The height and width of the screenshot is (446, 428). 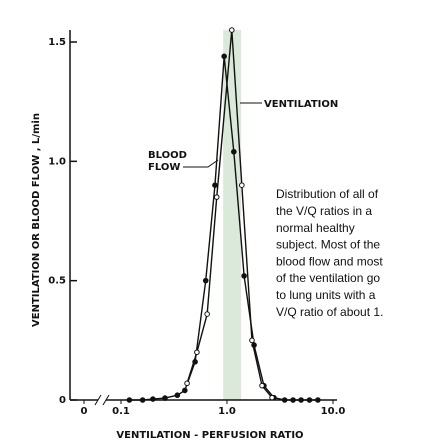 What do you see at coordinates (227, 411) in the screenshot?
I see `x-tick-label: 1.0` at bounding box center [227, 411].